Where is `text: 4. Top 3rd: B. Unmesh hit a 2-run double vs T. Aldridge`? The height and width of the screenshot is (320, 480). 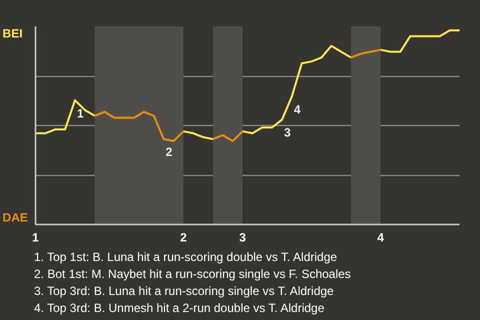
text: 4. Top 3rd: B. Unmesh hit a 2-run double vs T. Aldridge is located at coordinates (180, 308).